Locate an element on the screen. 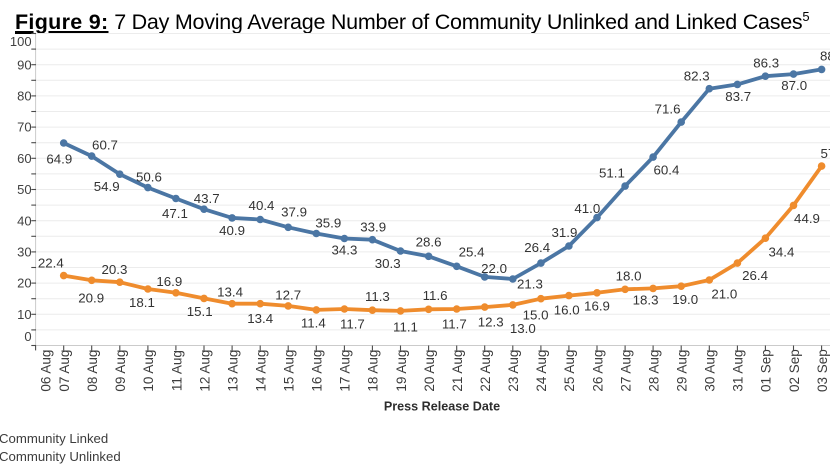 This screenshot has height=468, width=830. svg-text: 13.0 is located at coordinates (523, 328).